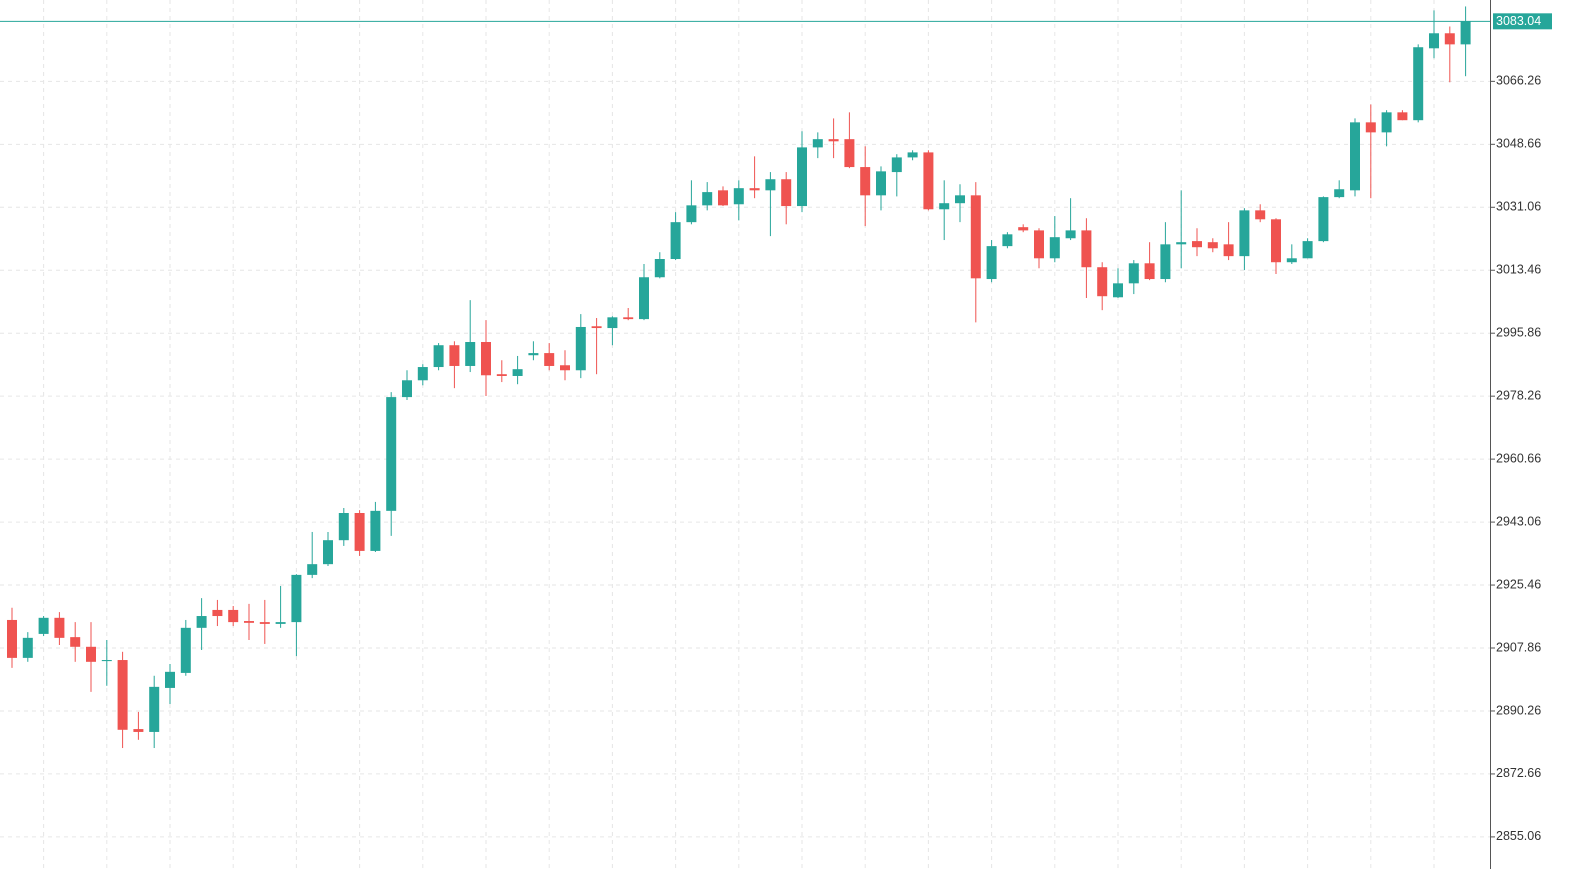  Describe the element at coordinates (1518, 270) in the screenshot. I see `y-tick-label: 3013.46` at that location.